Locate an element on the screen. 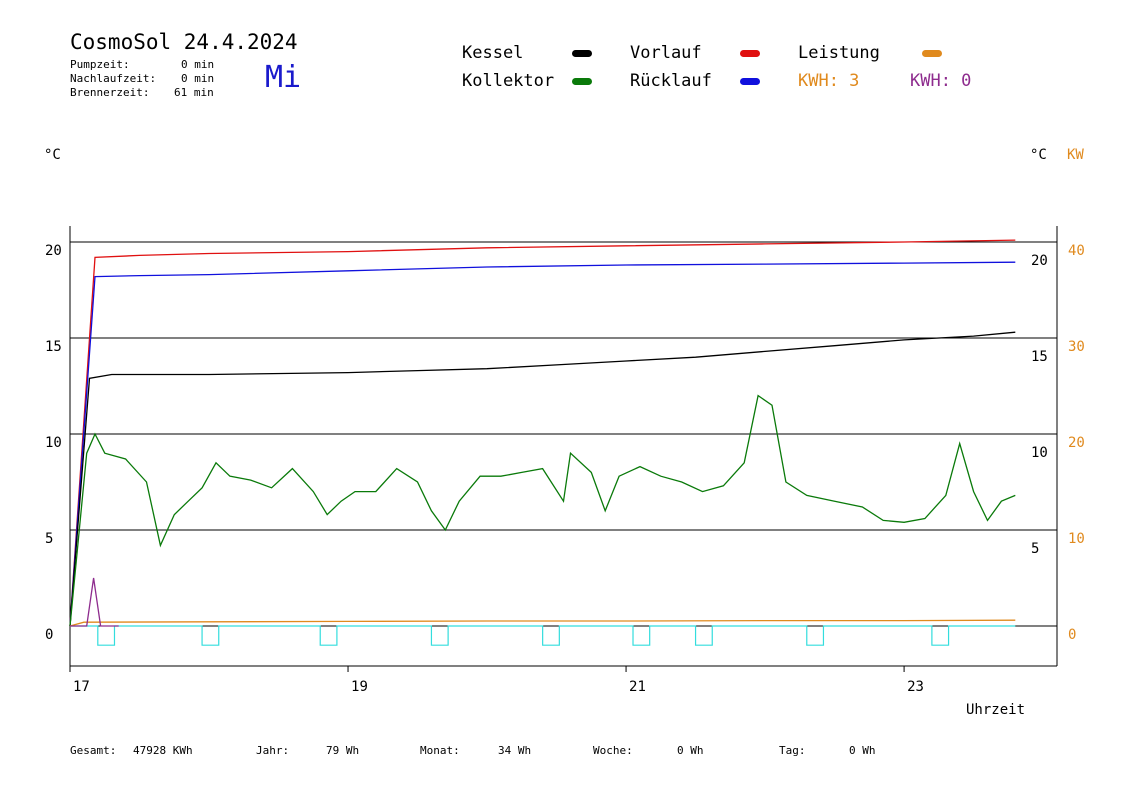  footer-tag-value: 0 Wh is located at coordinates (862, 750).